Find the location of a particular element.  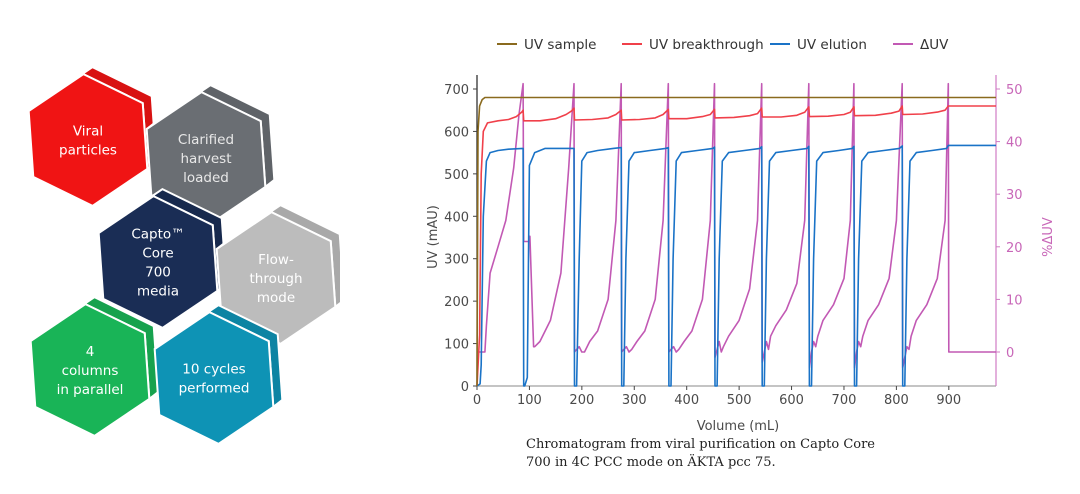

hexagon-flow: Flow-through mode is located at coordinates (277, 274).